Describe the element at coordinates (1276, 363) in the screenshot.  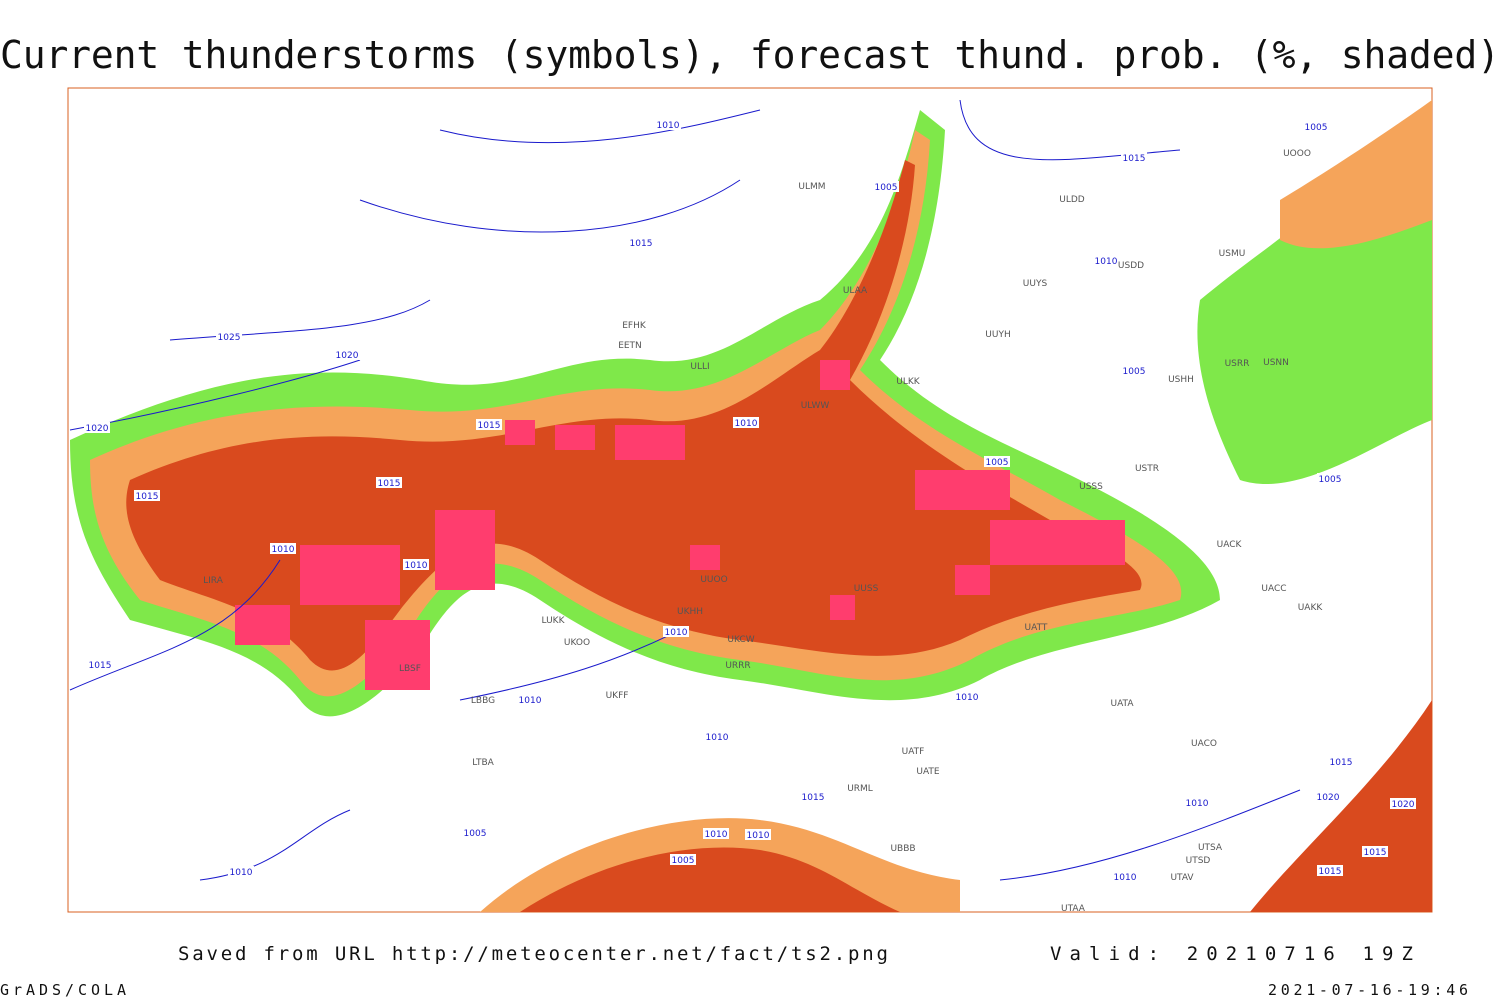
I see `station-label: USNN` at that location.